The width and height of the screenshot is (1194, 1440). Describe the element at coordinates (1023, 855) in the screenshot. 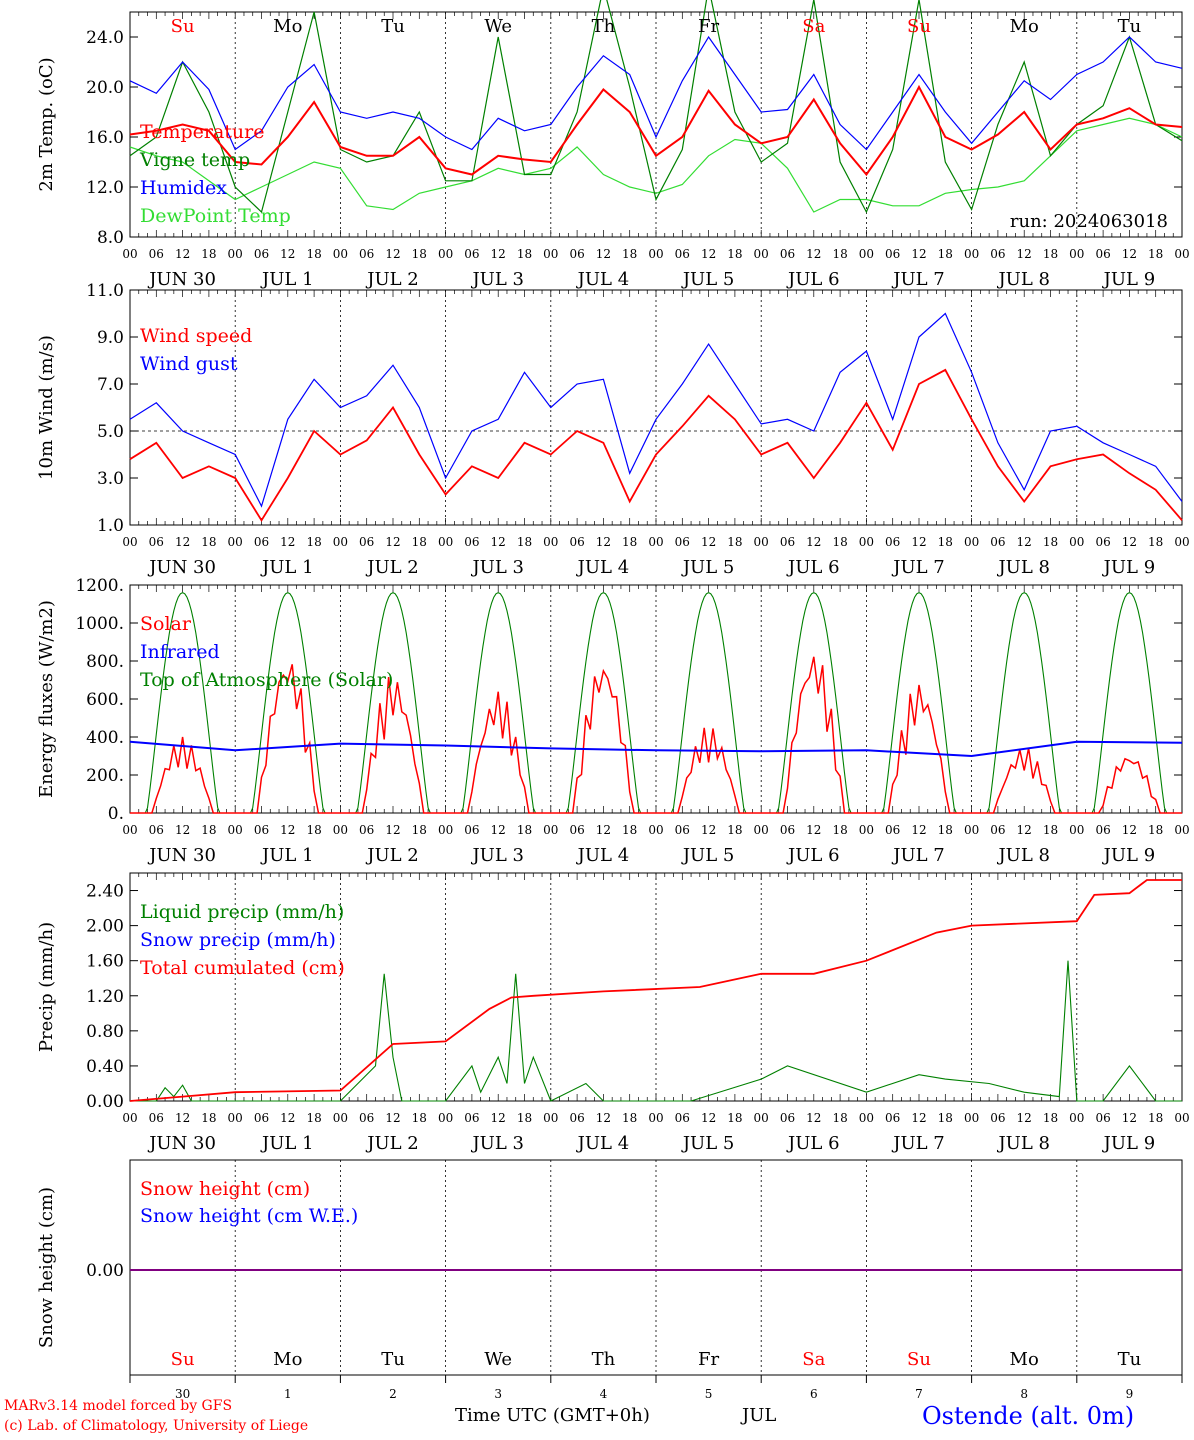

I see `date-label: JUL 8` at that location.